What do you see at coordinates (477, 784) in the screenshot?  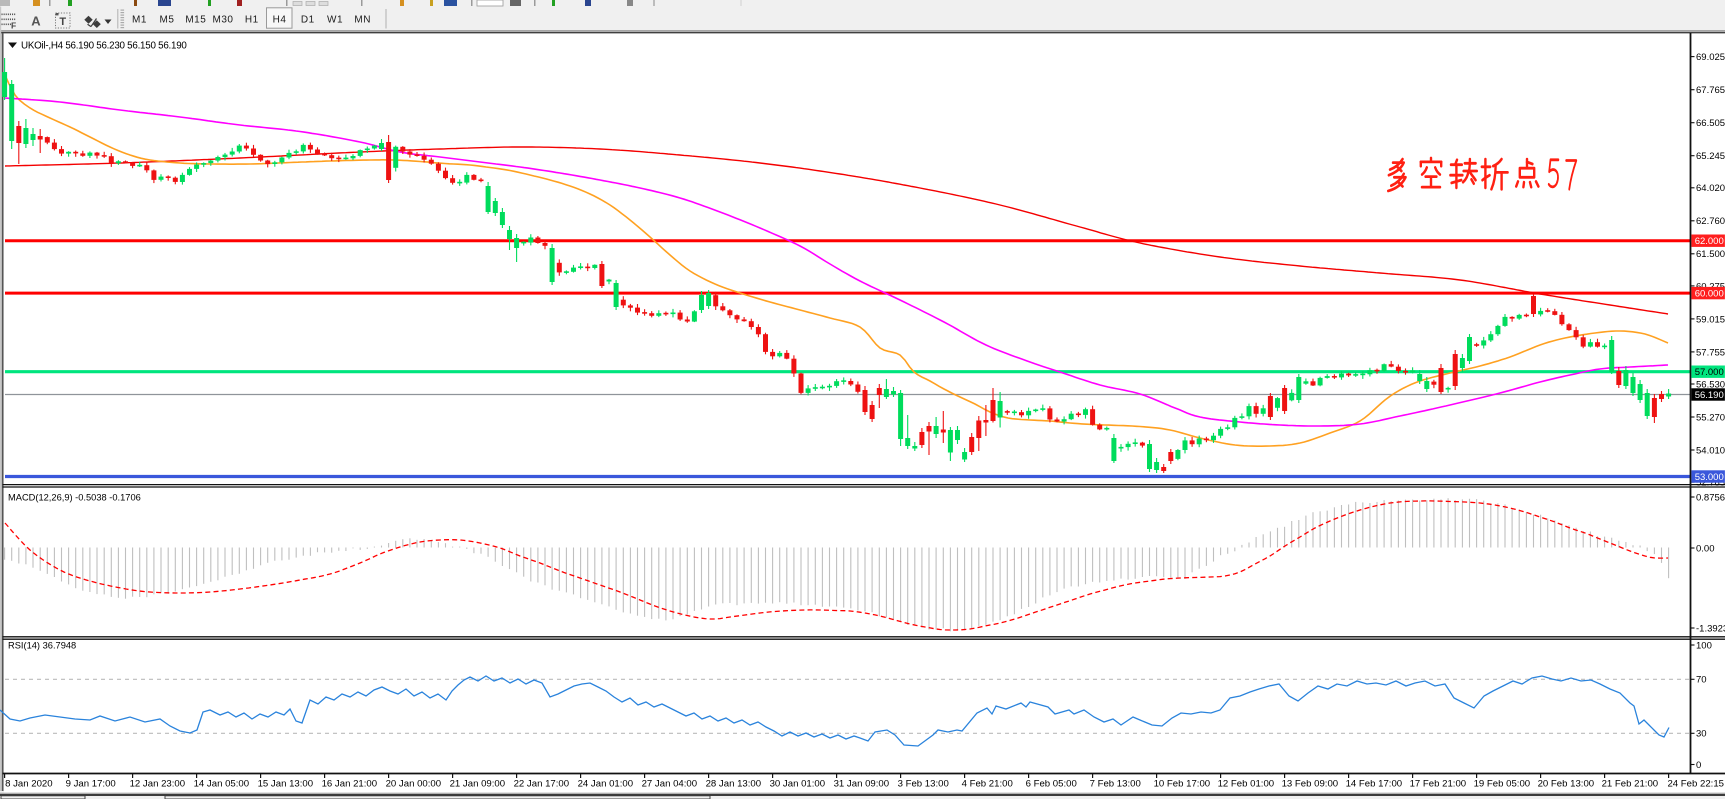 I see `svg-text: 21 Jan 09:00` at bounding box center [477, 784].